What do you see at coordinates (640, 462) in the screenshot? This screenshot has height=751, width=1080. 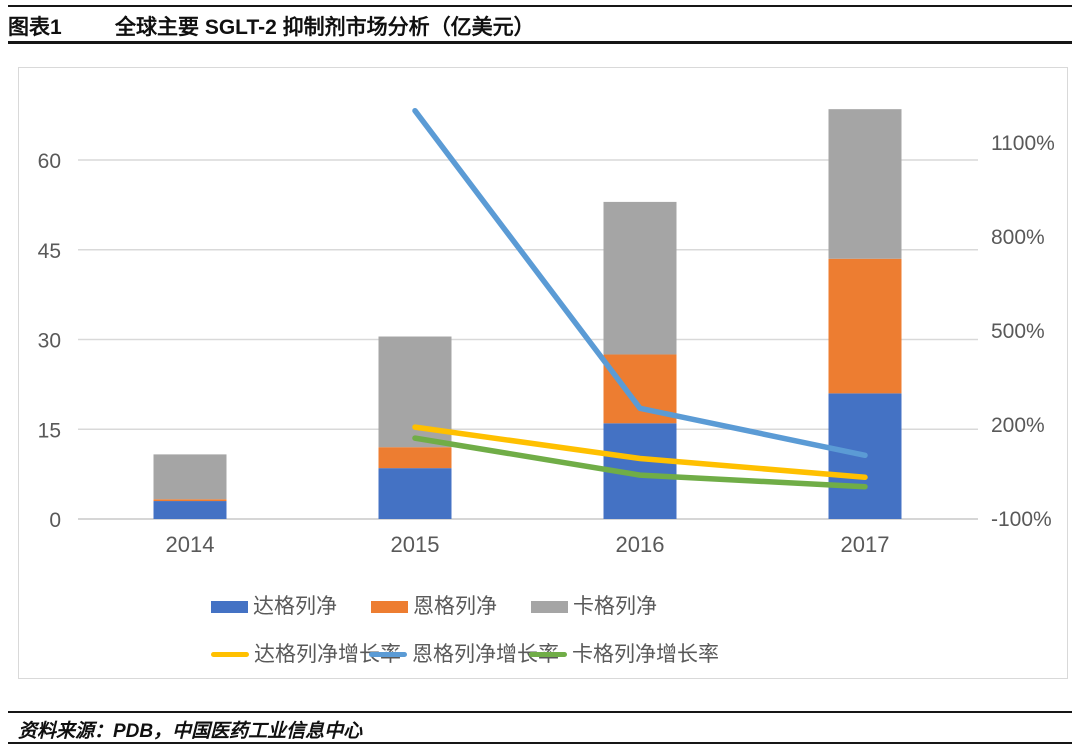 I see `growth-line-卡格列净增长率` at bounding box center [640, 462].